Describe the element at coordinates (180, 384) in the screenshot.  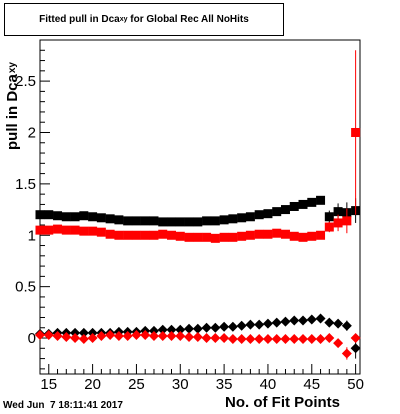
I see `x-tick-label: 30` at that location.